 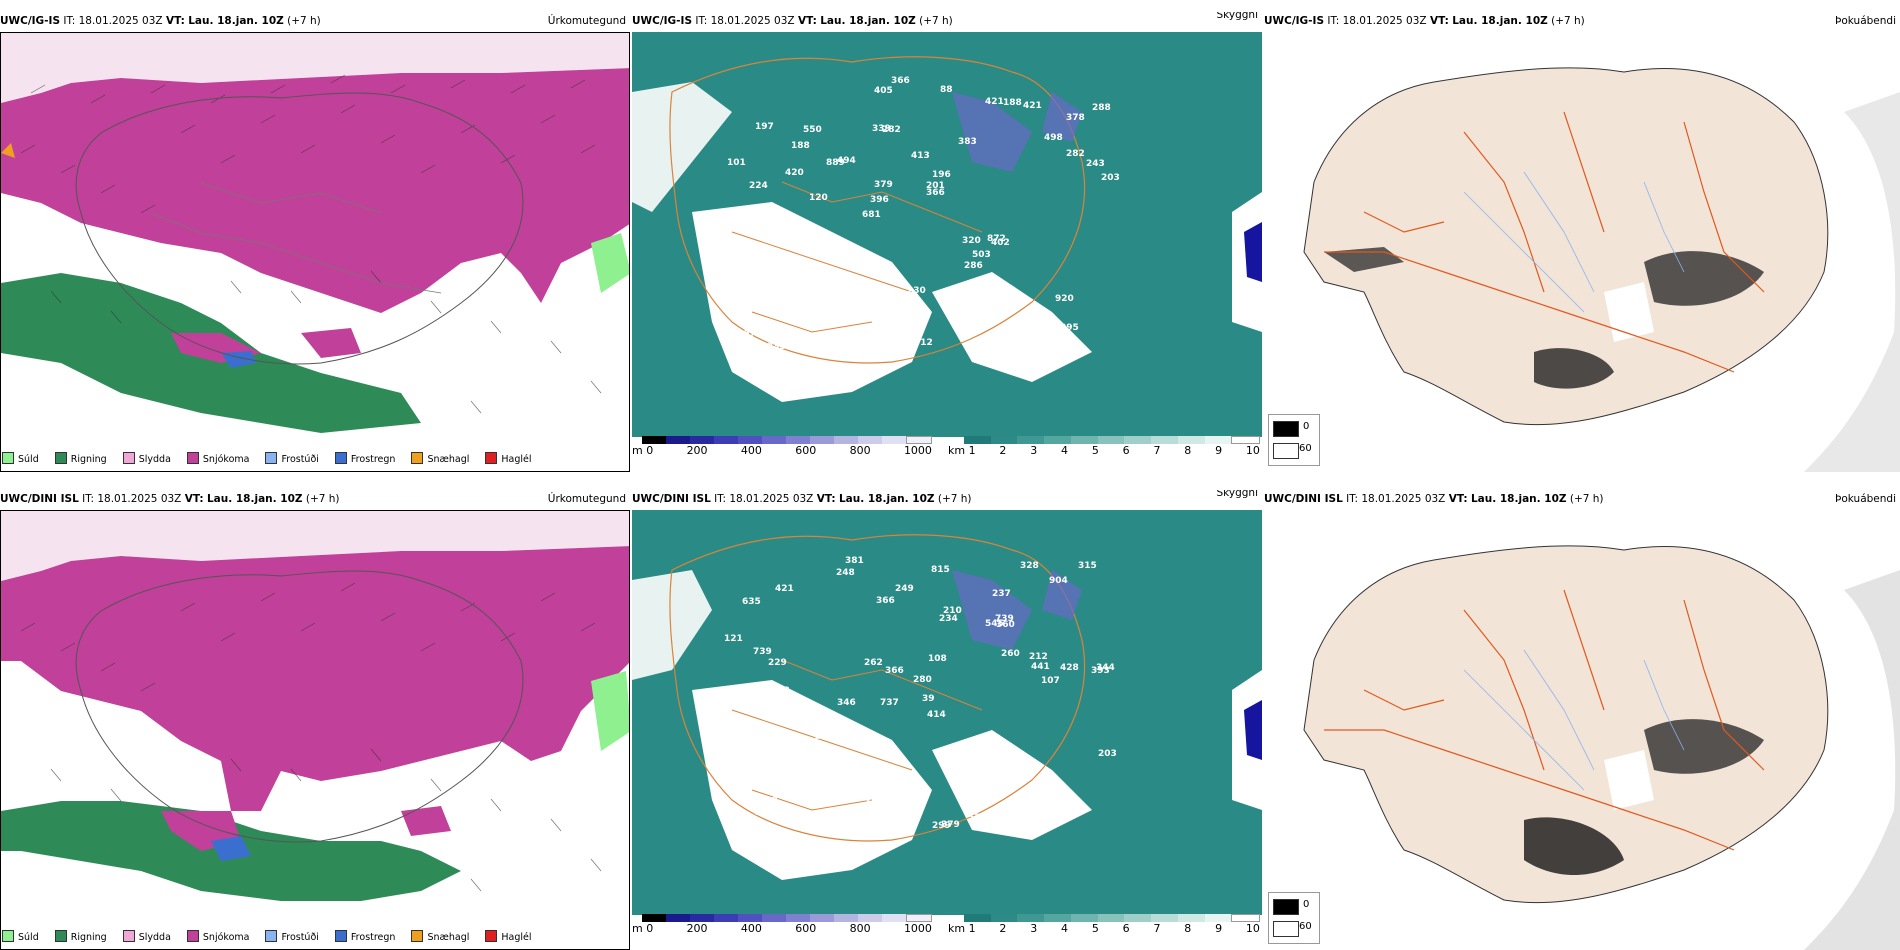 I want to click on legend-item-frostregn: Frostregn, so click(x=364, y=936).